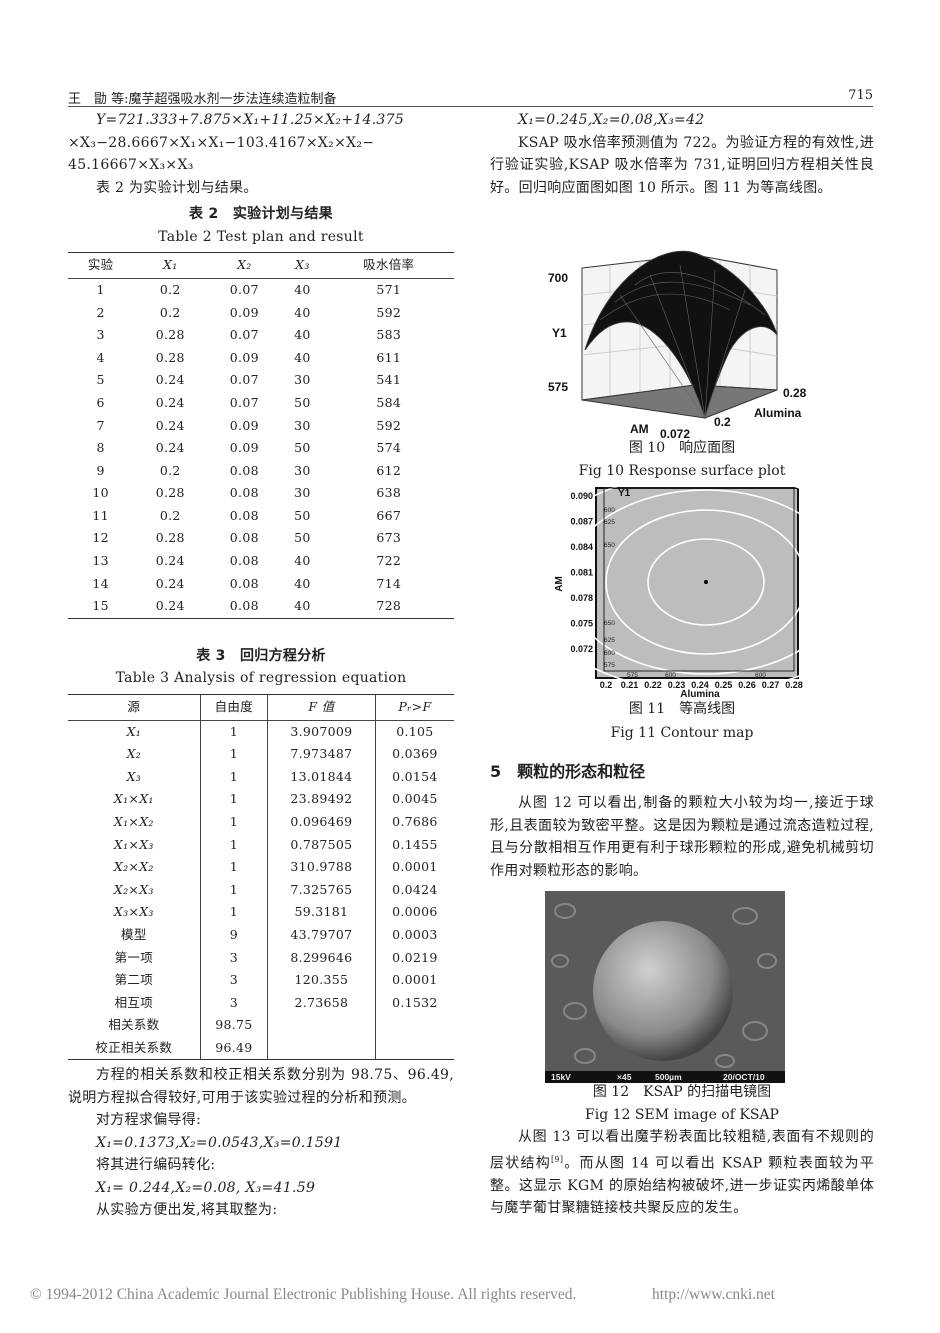 This screenshot has height=1333, width=940. What do you see at coordinates (134, 799) in the screenshot?
I see `table-cell: X₁×X₁` at bounding box center [134, 799].